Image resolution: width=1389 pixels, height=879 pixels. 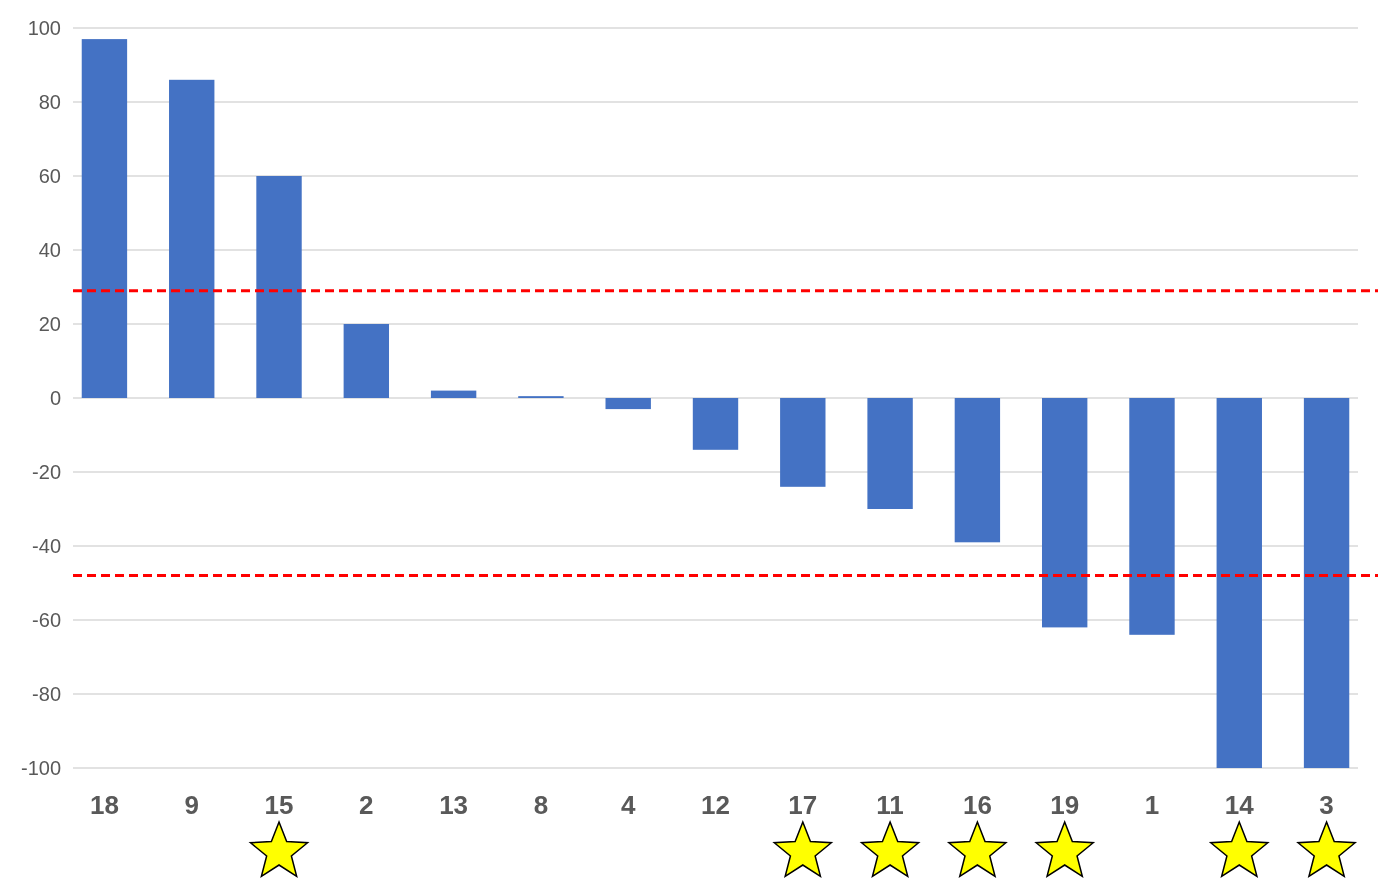 I want to click on y-tick-label: -20, so click(x=46, y=472).